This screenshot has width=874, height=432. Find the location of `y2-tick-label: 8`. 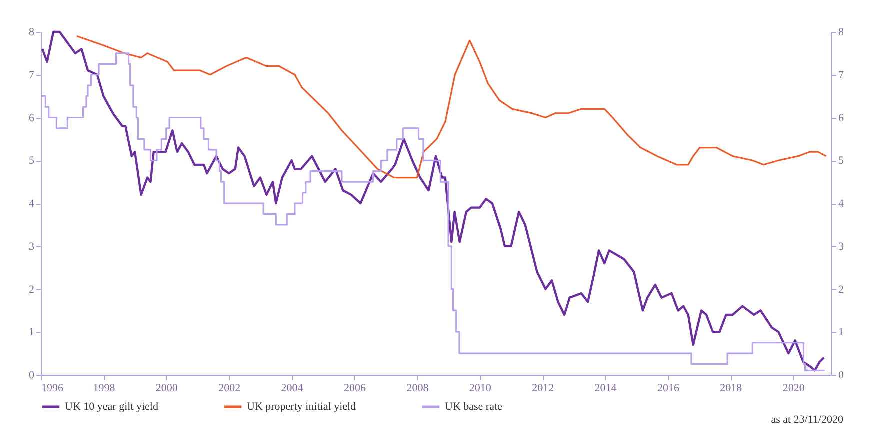

y2-tick-label: 8 is located at coordinates (841, 32).